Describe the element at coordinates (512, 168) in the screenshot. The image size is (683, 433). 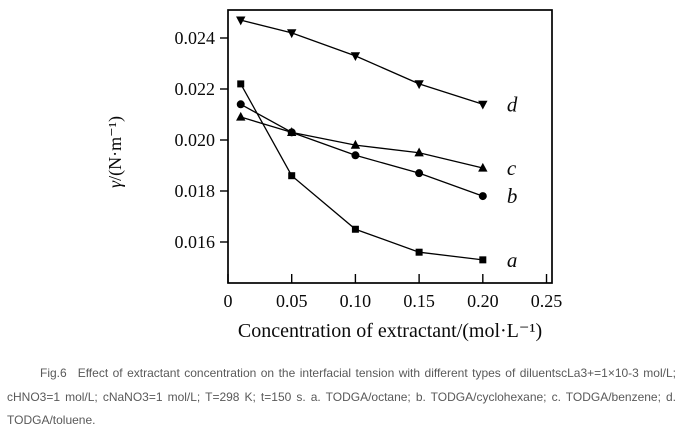
I see `series-label-c: c` at that location.